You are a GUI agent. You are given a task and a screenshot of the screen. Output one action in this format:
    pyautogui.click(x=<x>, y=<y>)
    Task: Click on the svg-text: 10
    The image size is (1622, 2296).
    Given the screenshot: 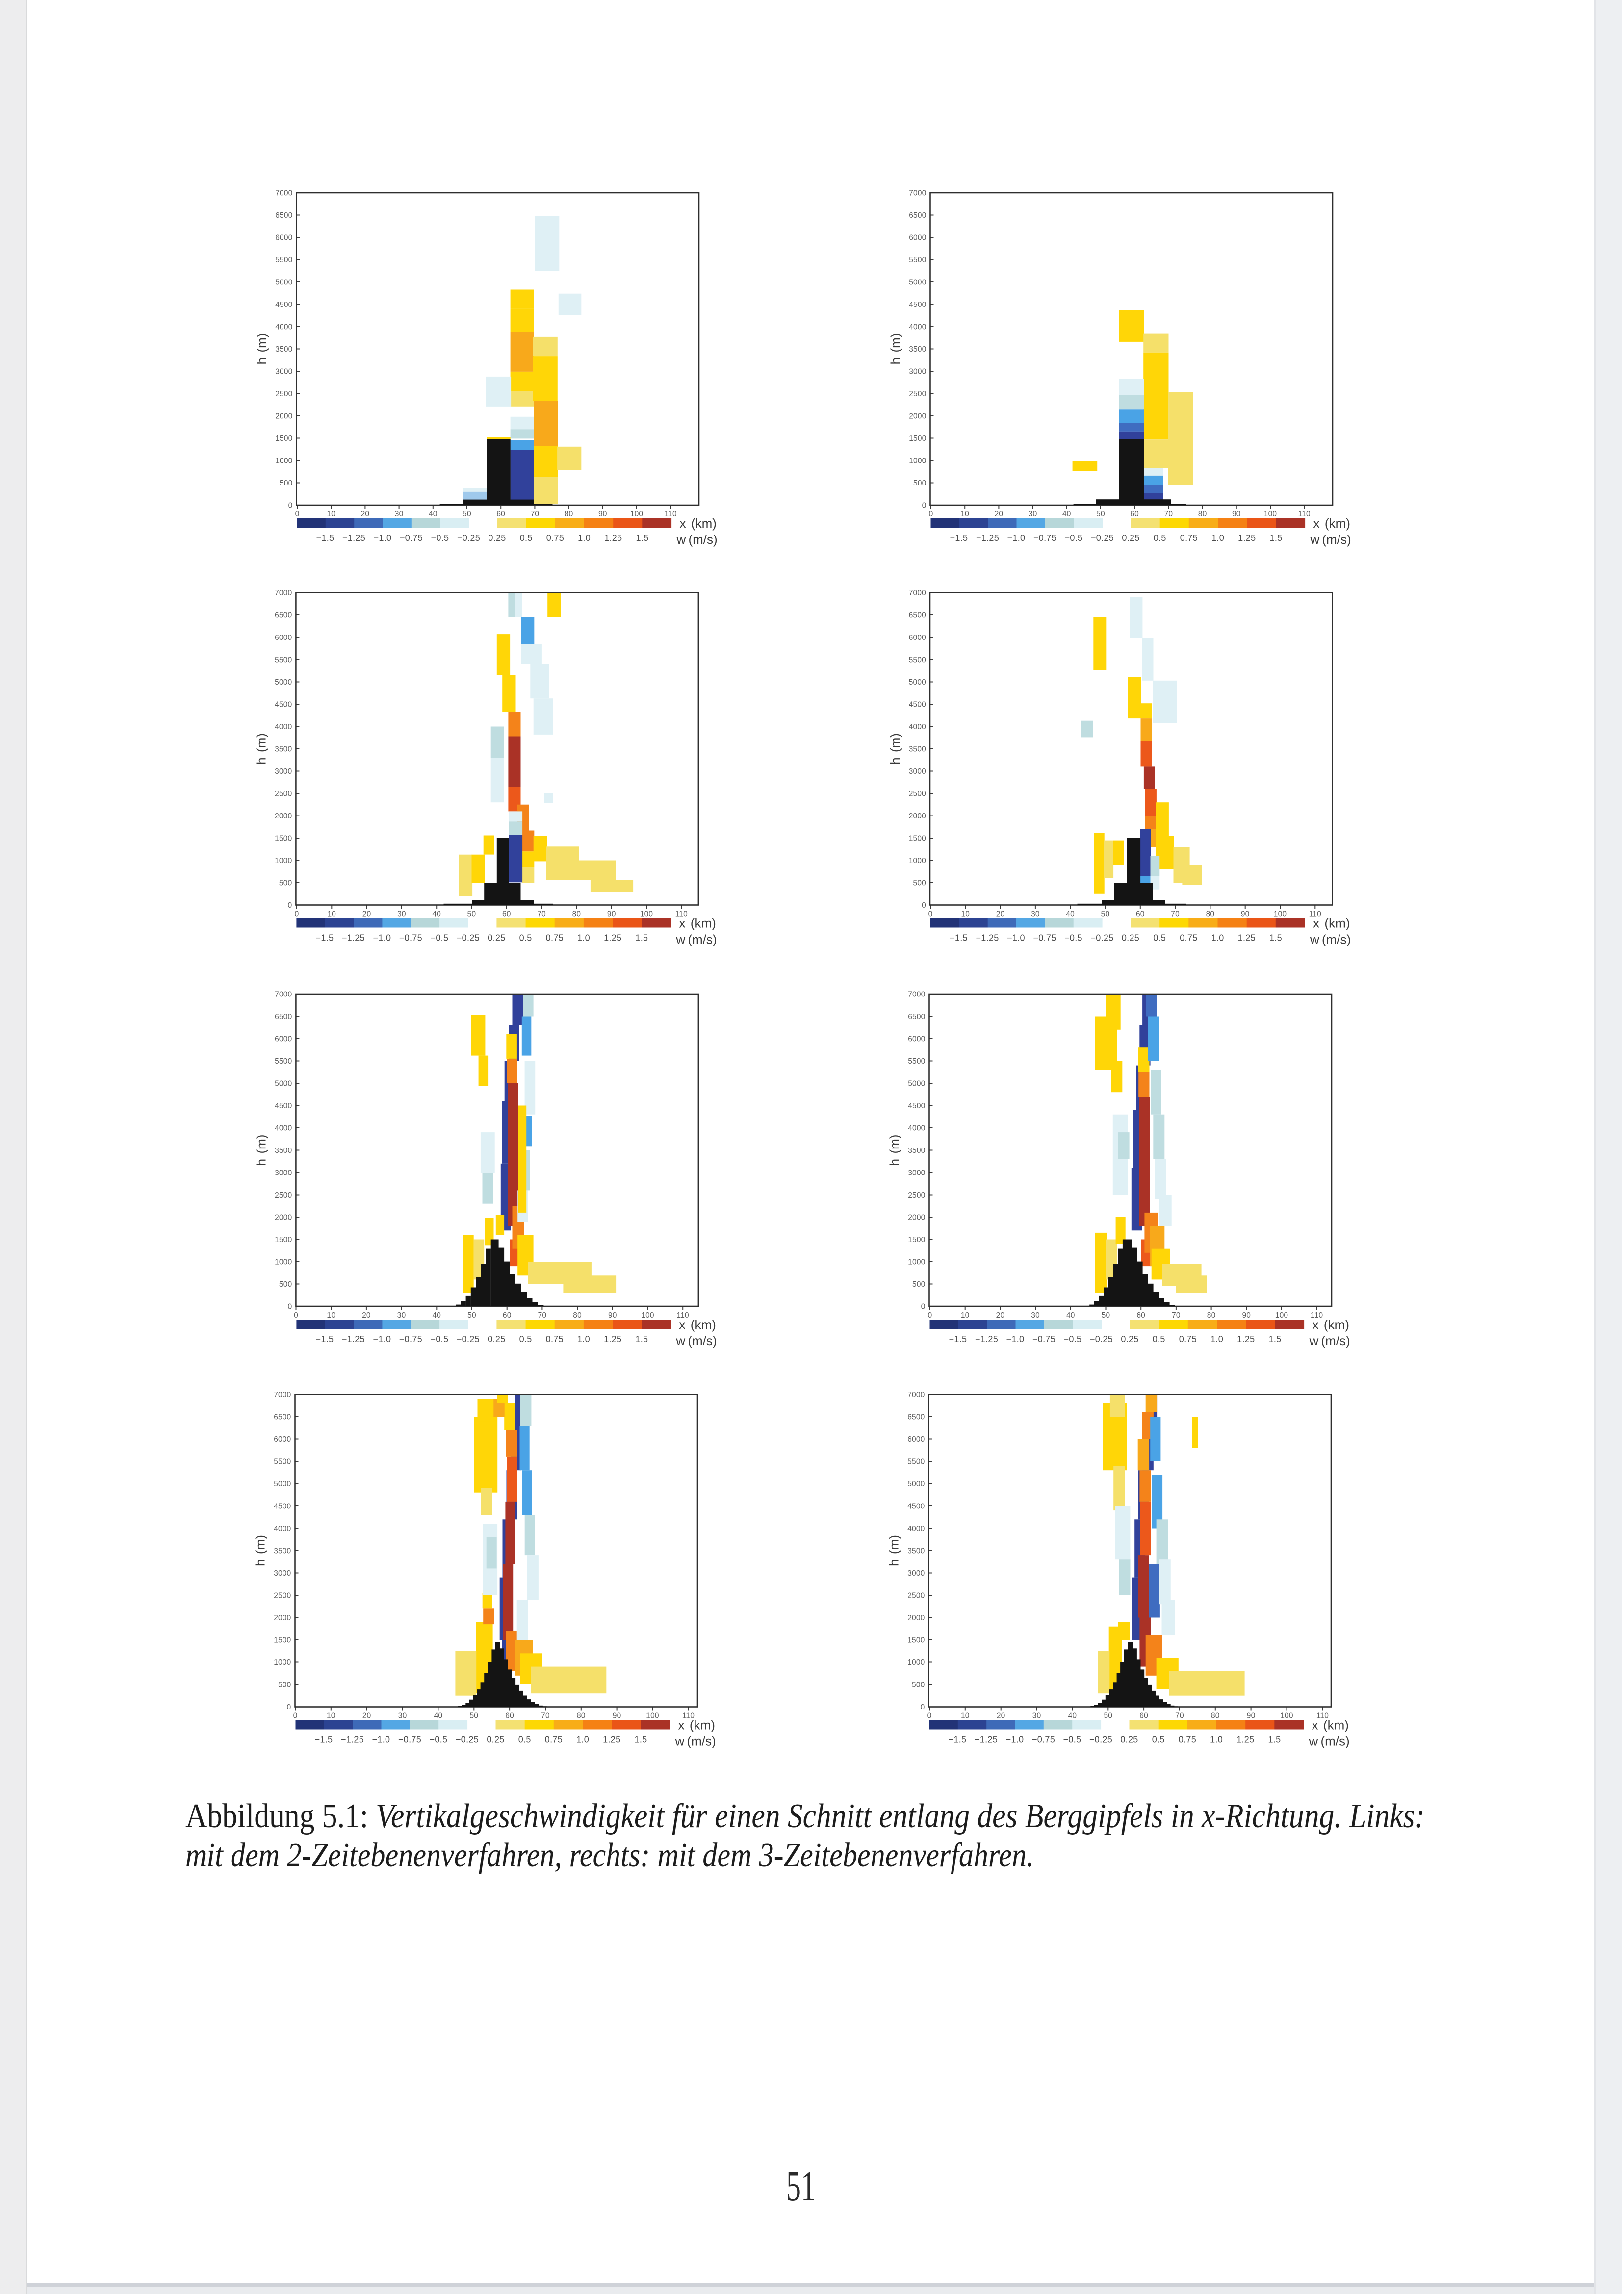 What is the action you would take?
    pyautogui.click(x=966, y=1315)
    